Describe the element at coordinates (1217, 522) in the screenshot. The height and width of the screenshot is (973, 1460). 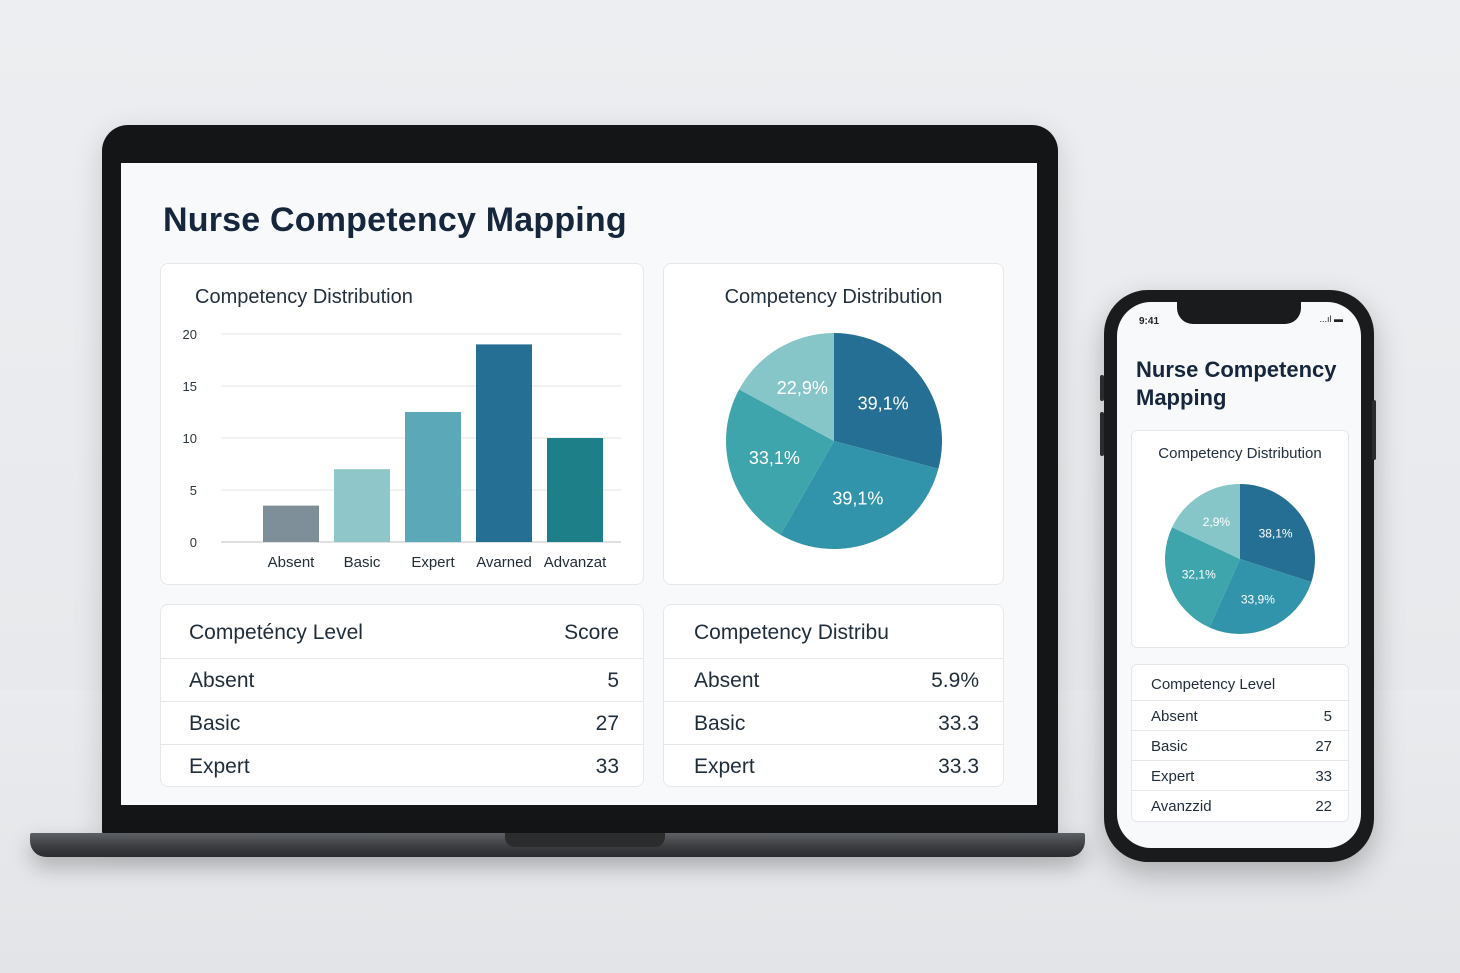
I see `slice-label: 2,9%` at that location.